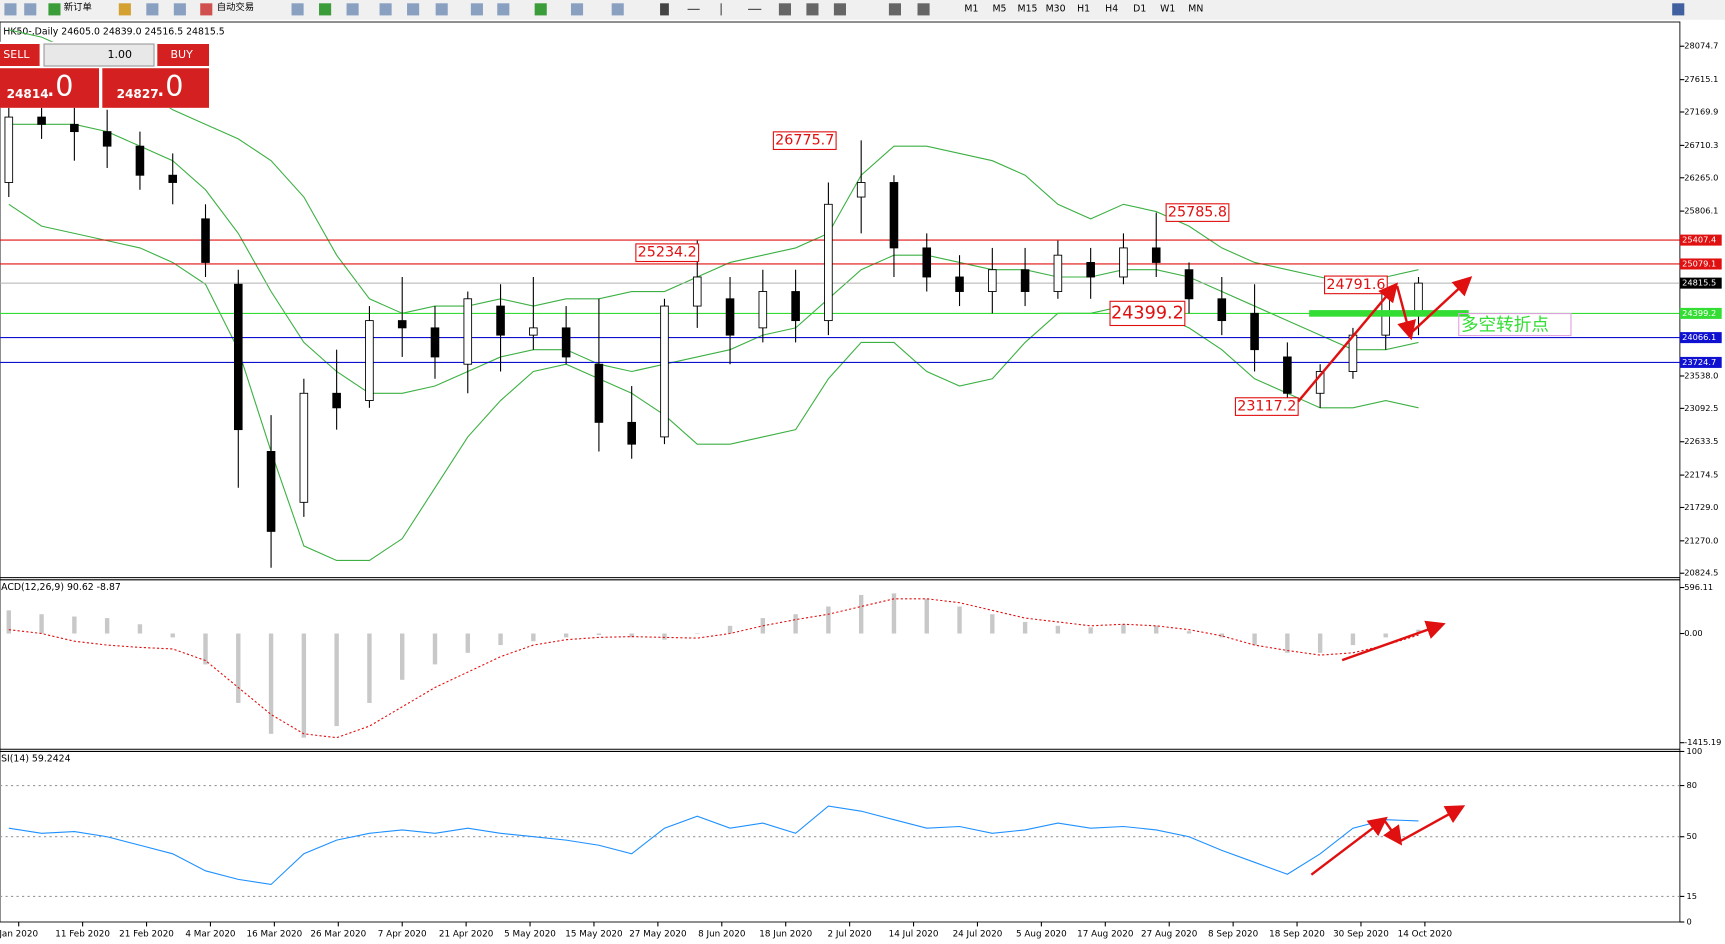 This screenshot has width=1725, height=944. I want to click on y-tick-label: 0, so click(1688, 921).